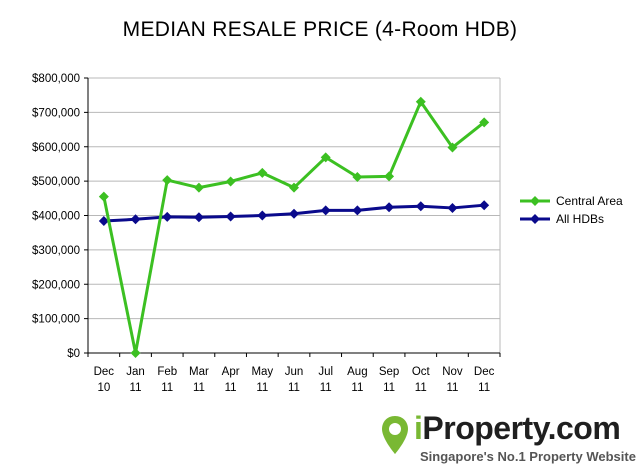 The width and height of the screenshot is (640, 472). I want to click on x-tick-label: Oct, so click(421, 372).